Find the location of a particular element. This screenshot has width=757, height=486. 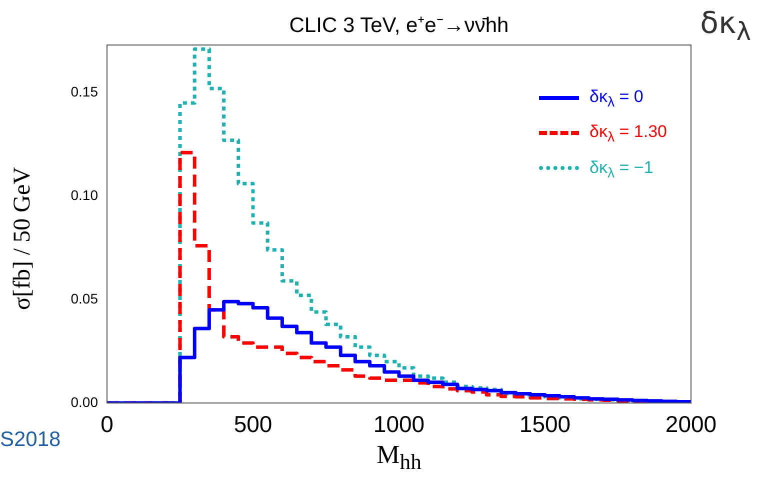

legend-label: δκ$_{λ}$ = 0 is located at coordinates (616, 98).